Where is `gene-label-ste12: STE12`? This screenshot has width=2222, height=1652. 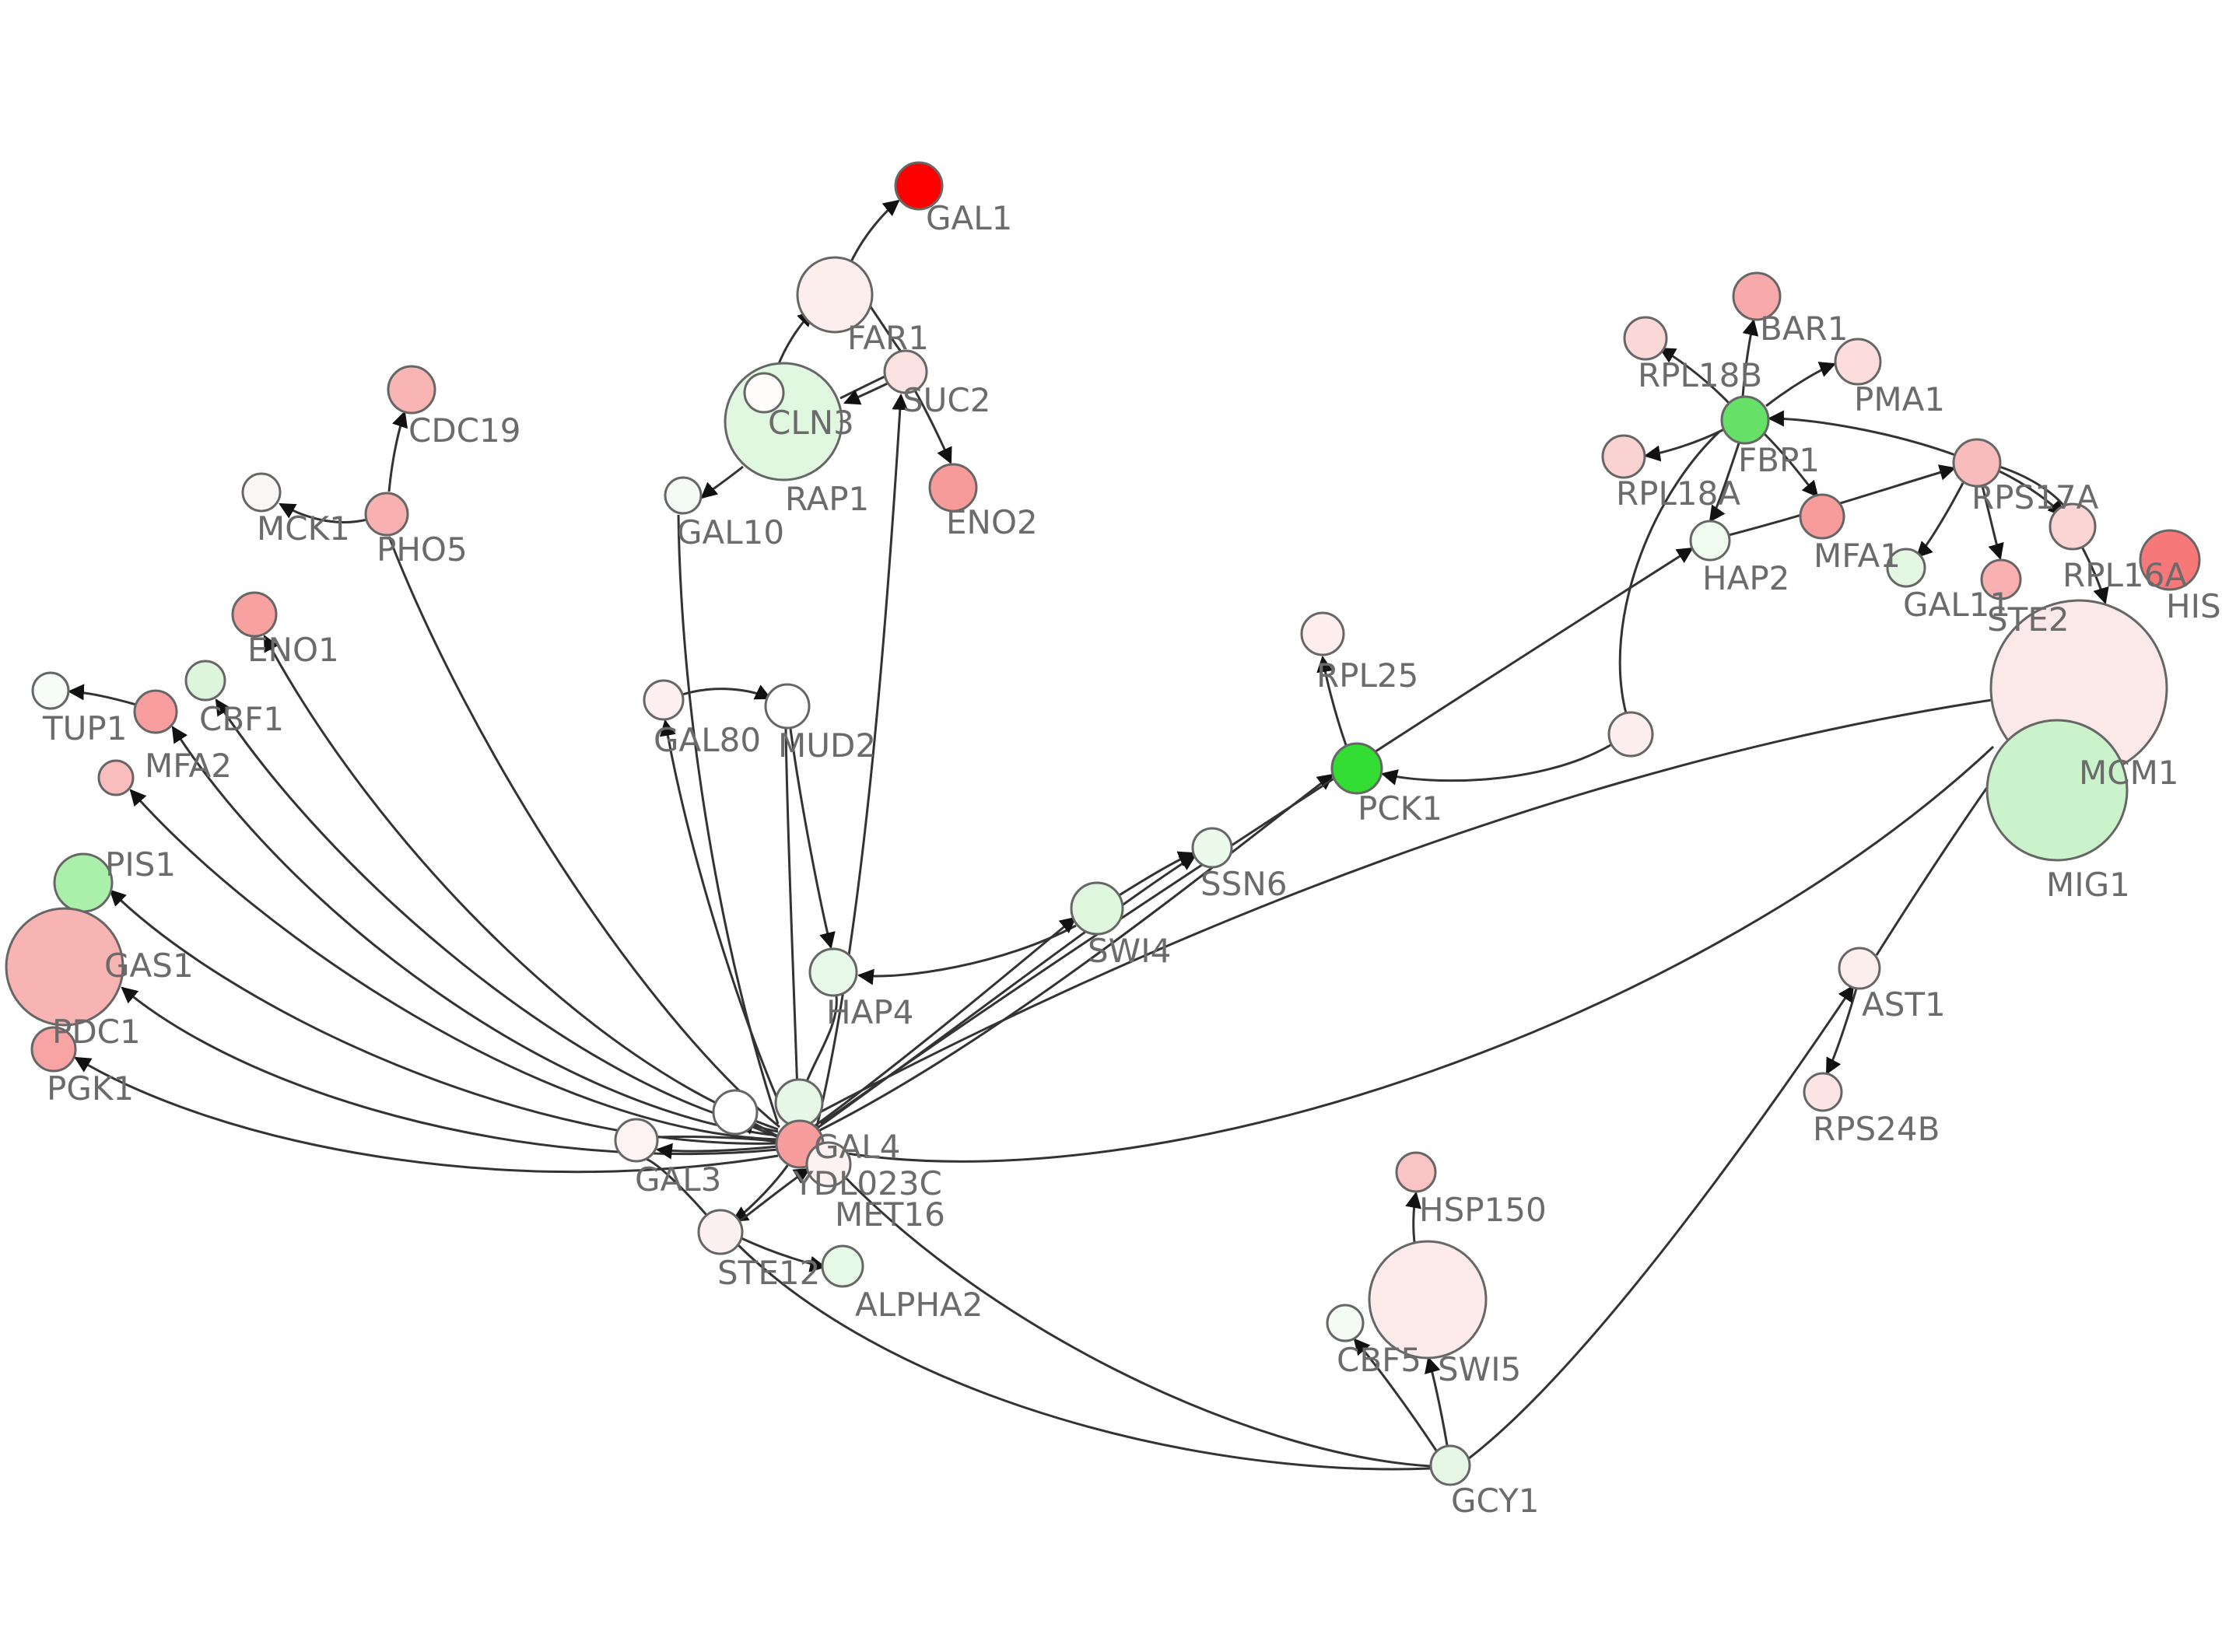
gene-label-ste12: STE12 is located at coordinates (768, 1273).